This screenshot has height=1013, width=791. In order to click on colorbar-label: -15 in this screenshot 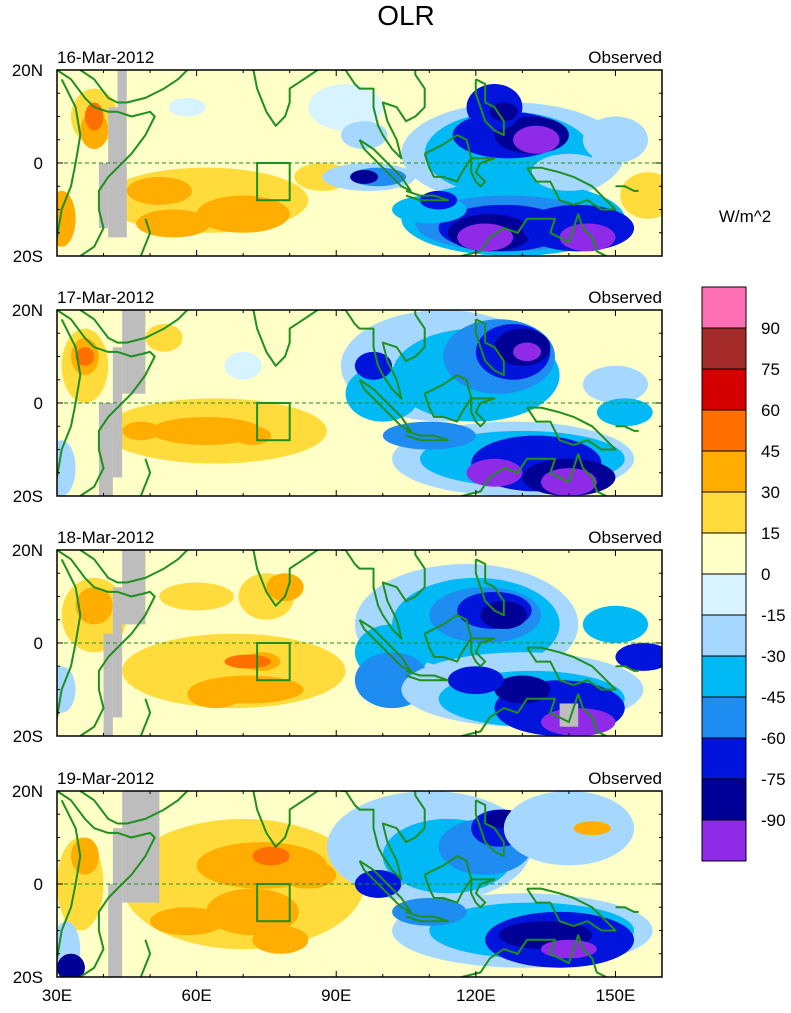, I will do `click(773, 615)`.